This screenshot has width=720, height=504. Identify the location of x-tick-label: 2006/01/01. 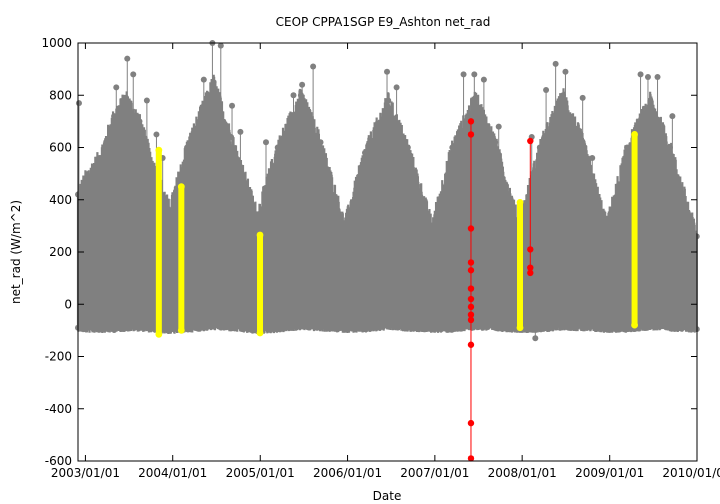
(347, 473).